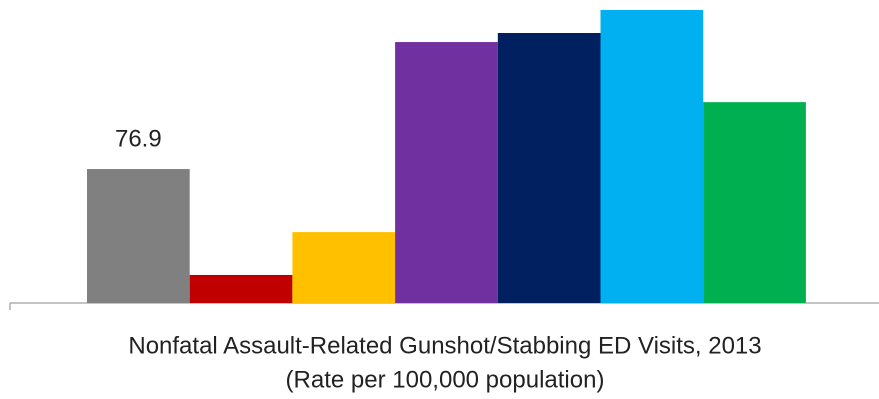  Describe the element at coordinates (138, 138) in the screenshot. I see `value-label: 76.9` at that location.